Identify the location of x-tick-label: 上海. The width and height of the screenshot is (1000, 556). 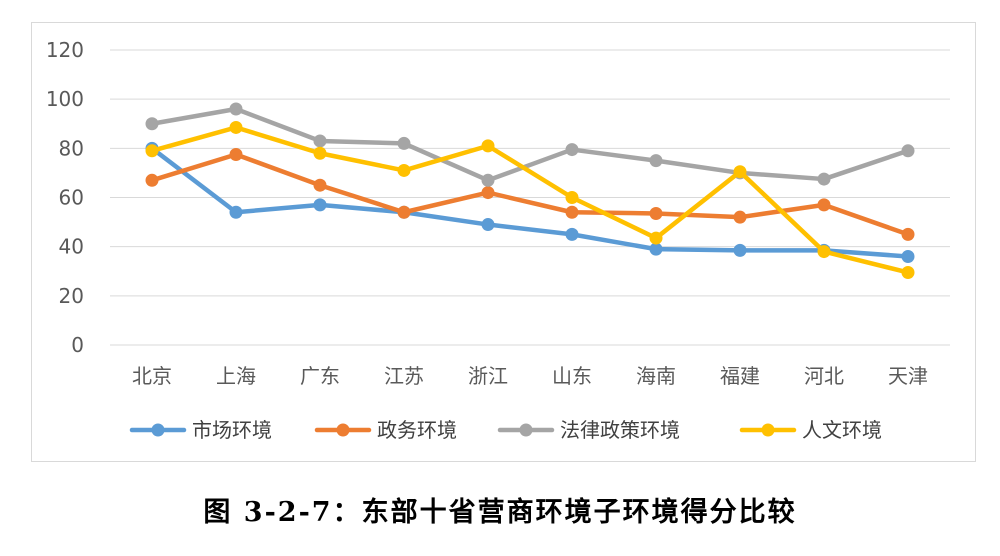
(236, 376).